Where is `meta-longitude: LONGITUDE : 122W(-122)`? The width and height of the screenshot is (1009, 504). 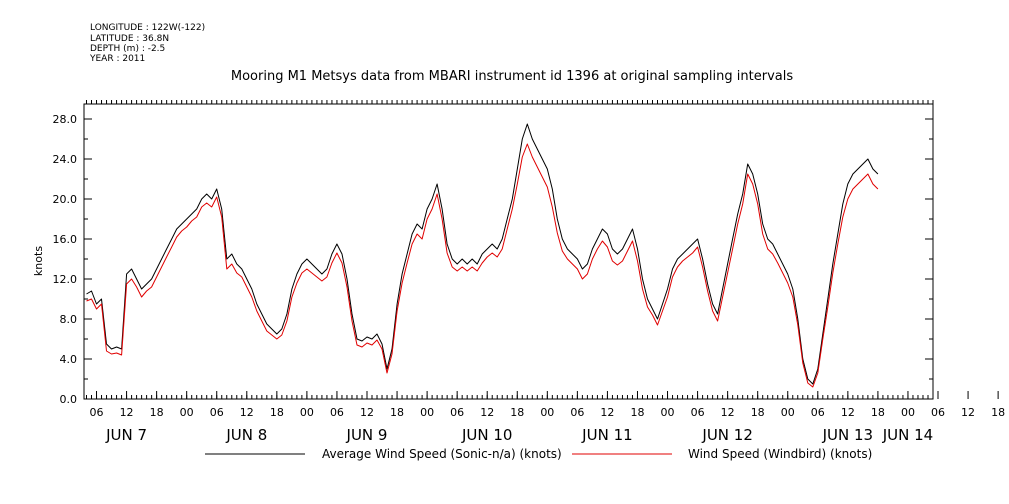 meta-longitude: LONGITUDE : 122W(-122) is located at coordinates (147, 28).